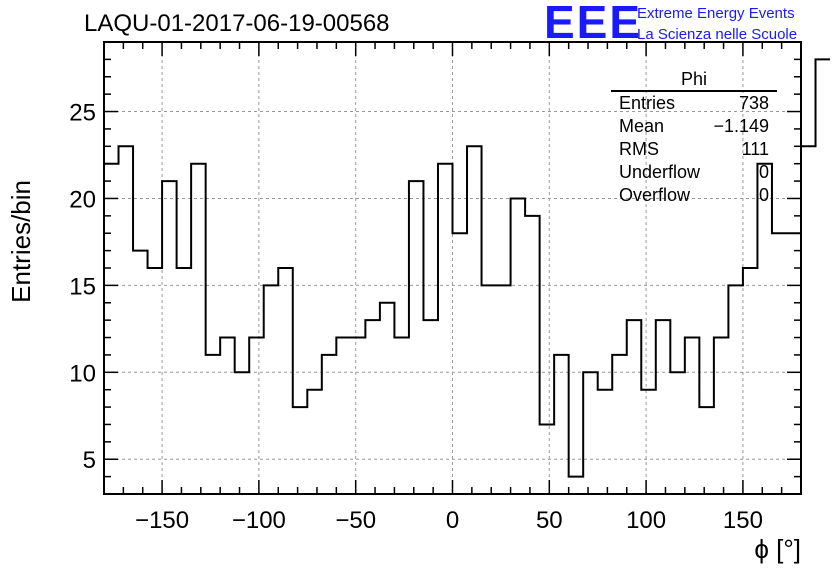 The height and width of the screenshot is (572, 836). I want to click on eee-logo-mark: EEE, so click(593, 24).